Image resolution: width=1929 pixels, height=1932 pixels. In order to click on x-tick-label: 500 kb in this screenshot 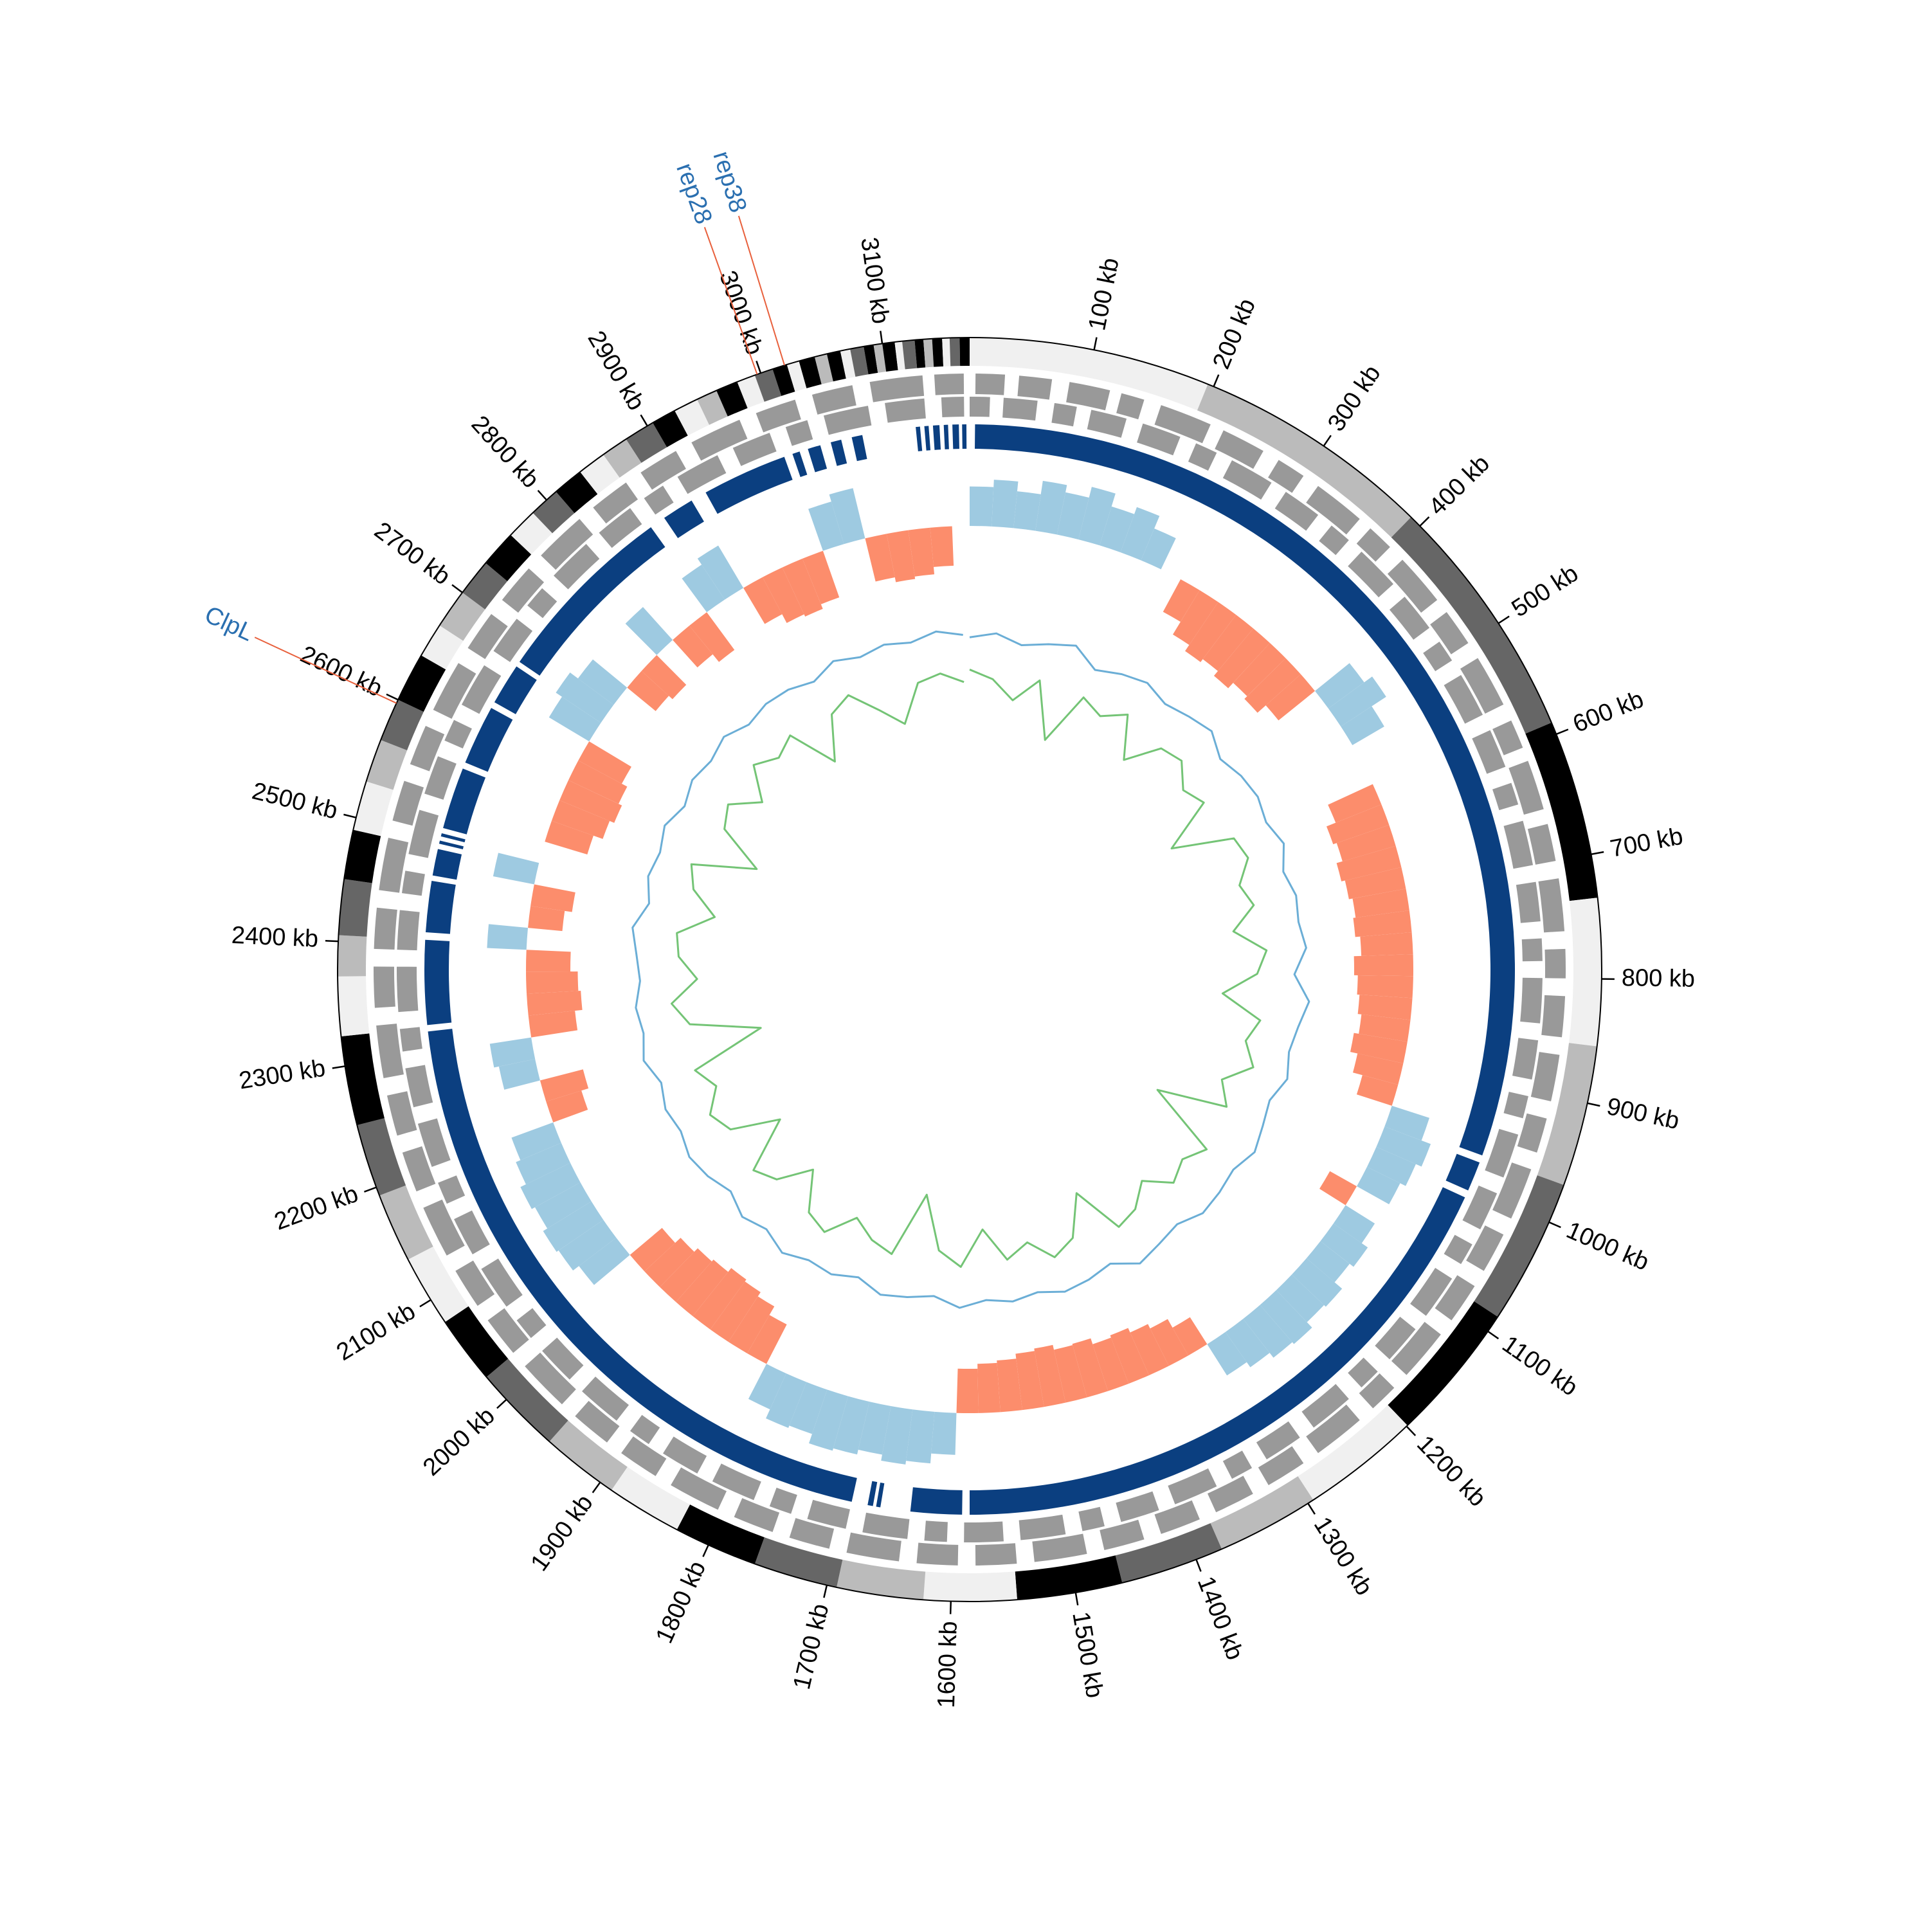, I will do `click(1545, 591)`.